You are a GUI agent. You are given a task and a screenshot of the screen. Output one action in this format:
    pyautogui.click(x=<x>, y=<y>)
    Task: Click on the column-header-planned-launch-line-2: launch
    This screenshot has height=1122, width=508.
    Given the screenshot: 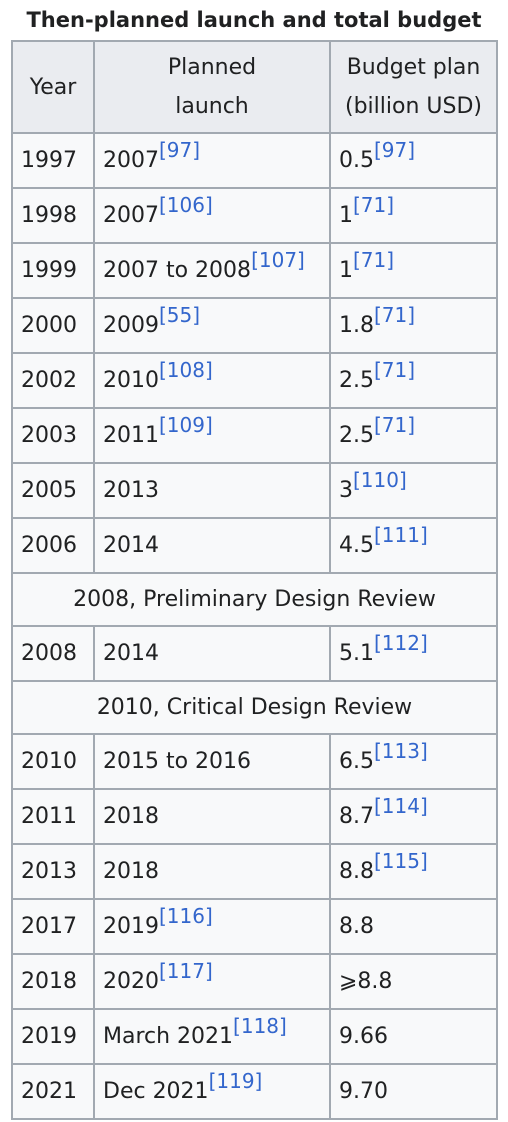 What is the action you would take?
    pyautogui.click(x=212, y=106)
    